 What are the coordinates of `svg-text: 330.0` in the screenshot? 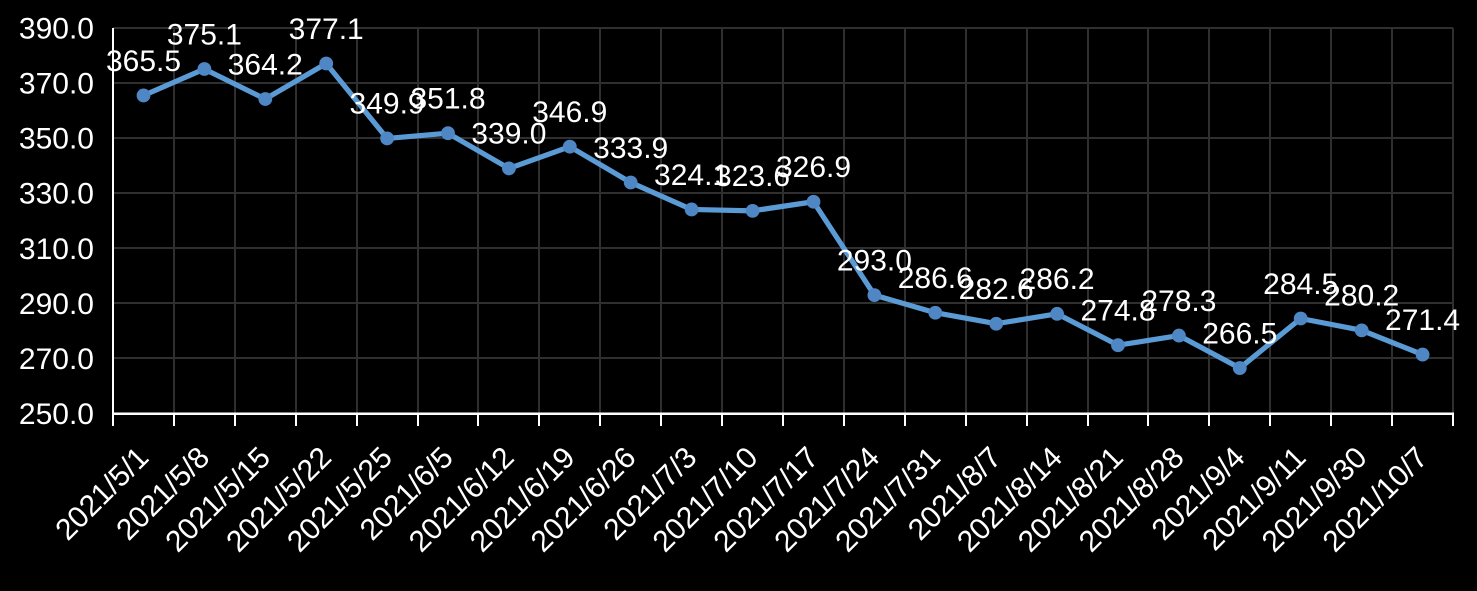 It's located at (56, 194).